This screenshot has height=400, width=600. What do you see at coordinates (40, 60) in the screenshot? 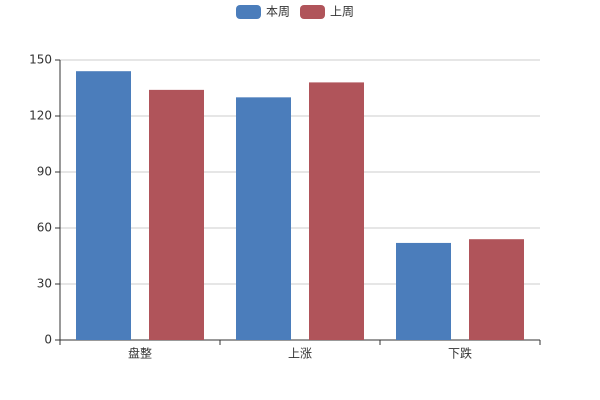
I see `y-tick-label: 150` at bounding box center [40, 60].